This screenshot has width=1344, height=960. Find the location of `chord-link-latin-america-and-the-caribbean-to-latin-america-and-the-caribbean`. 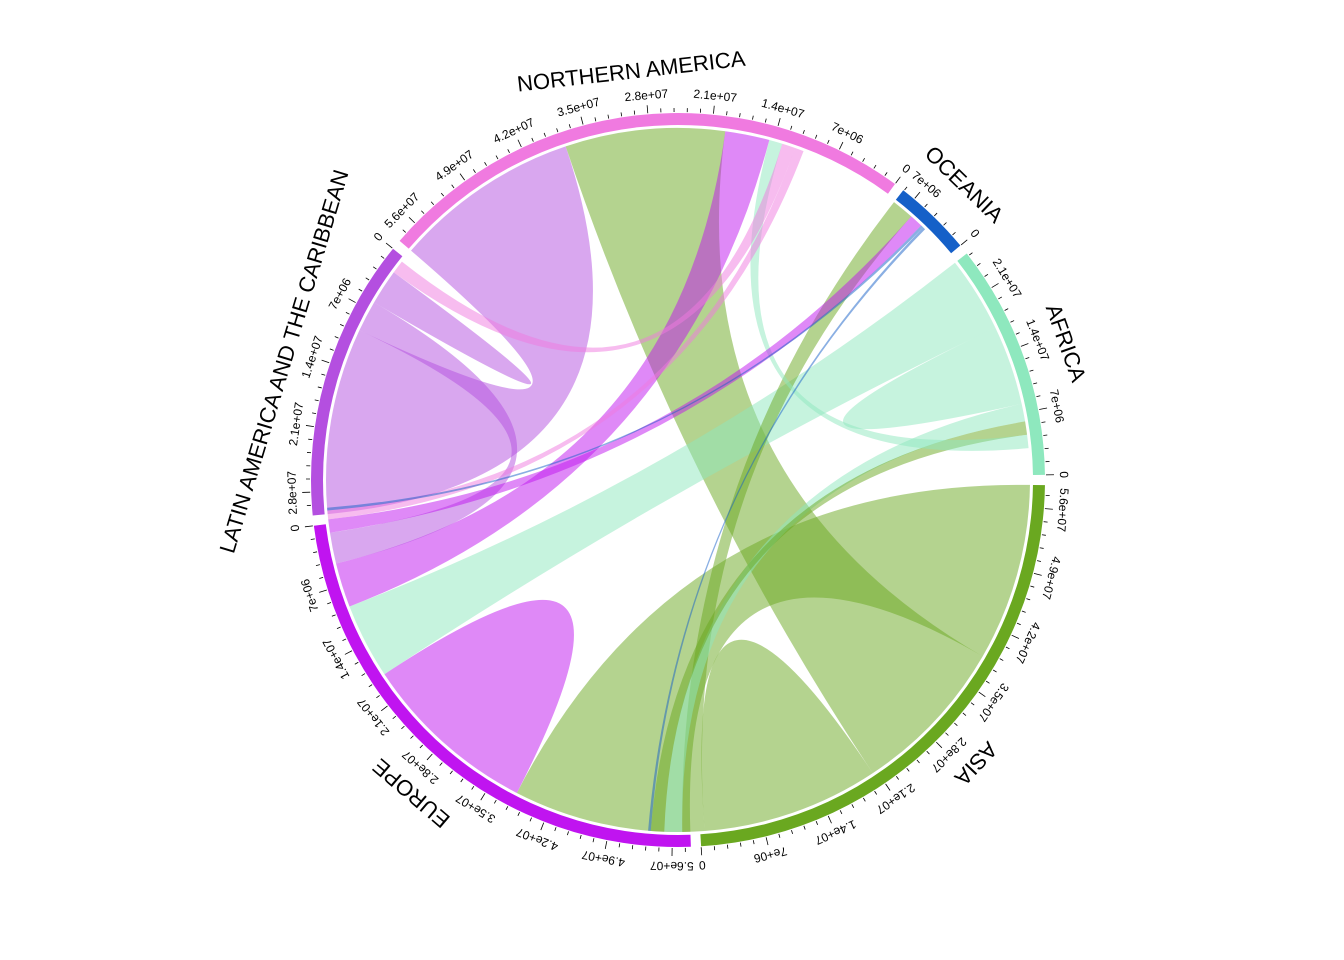

chord-link-latin-america-and-the-caribbean-to-latin-america-and-the-caribbean is located at coordinates (453, 328).